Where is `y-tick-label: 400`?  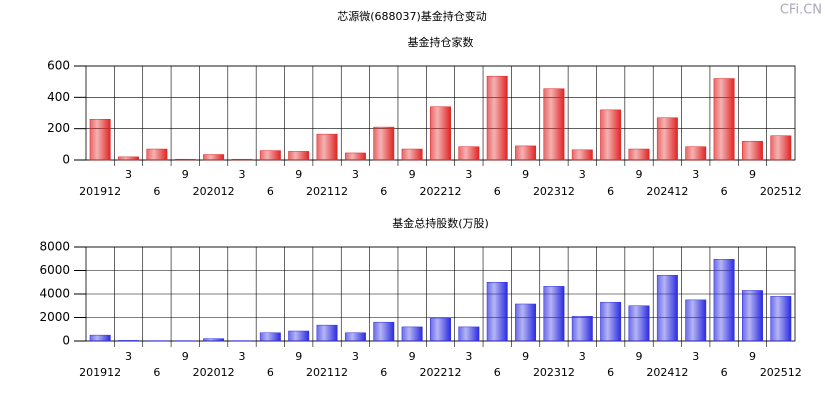
y-tick-label: 400 is located at coordinates (58, 97).